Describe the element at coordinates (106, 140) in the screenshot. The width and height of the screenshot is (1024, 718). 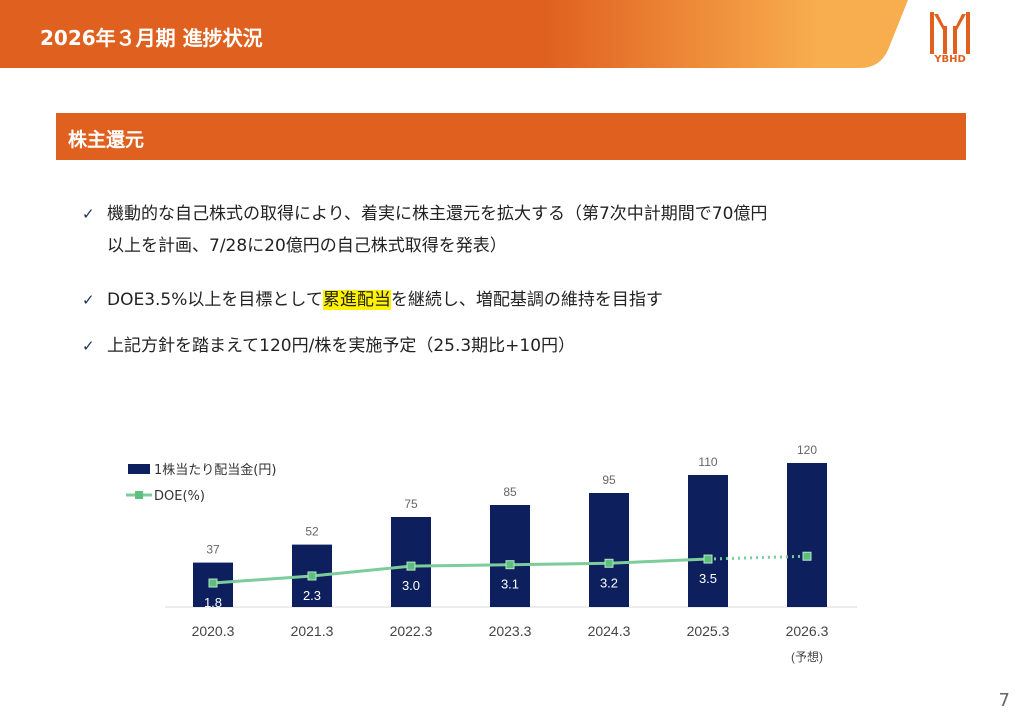
I see `section-title: 株主還元` at that location.